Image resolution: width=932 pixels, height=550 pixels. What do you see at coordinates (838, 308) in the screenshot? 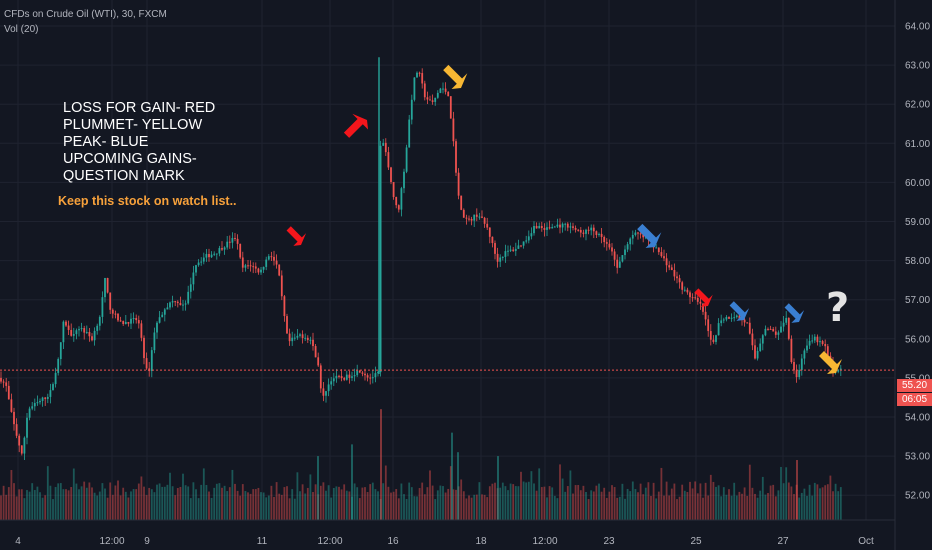
I see `question-mark-annotation: ?` at bounding box center [838, 308].